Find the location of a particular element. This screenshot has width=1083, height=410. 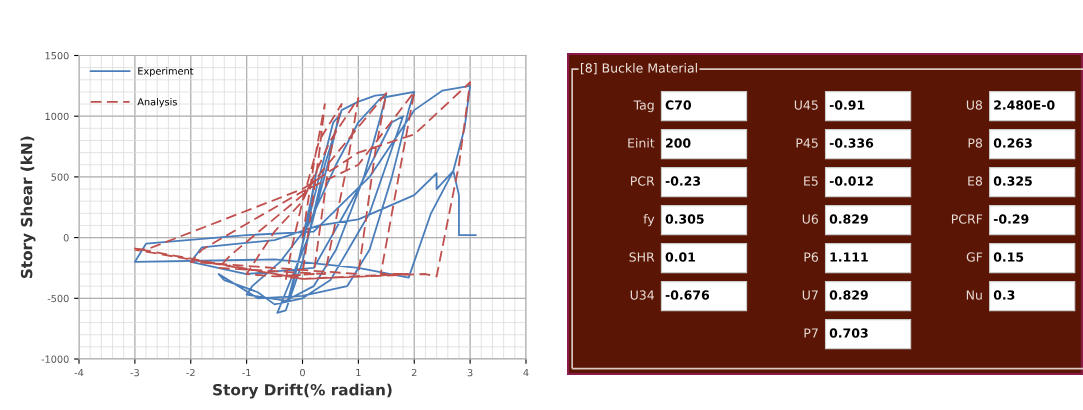

category-label: E5 is located at coordinates (811, 181).